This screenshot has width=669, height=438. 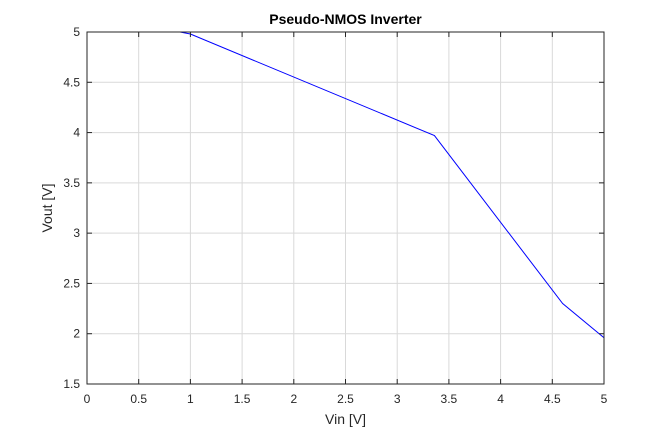 I want to click on x-axis-label: Vin [V], so click(x=345, y=419).